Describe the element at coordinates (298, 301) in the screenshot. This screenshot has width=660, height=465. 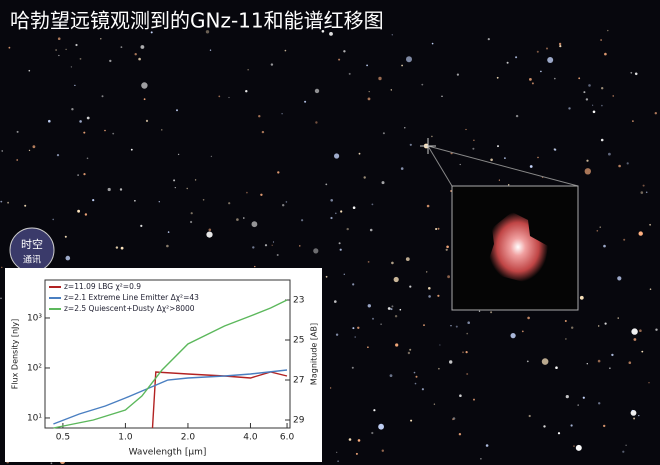
I see `y2-tick-label: 23` at that location.